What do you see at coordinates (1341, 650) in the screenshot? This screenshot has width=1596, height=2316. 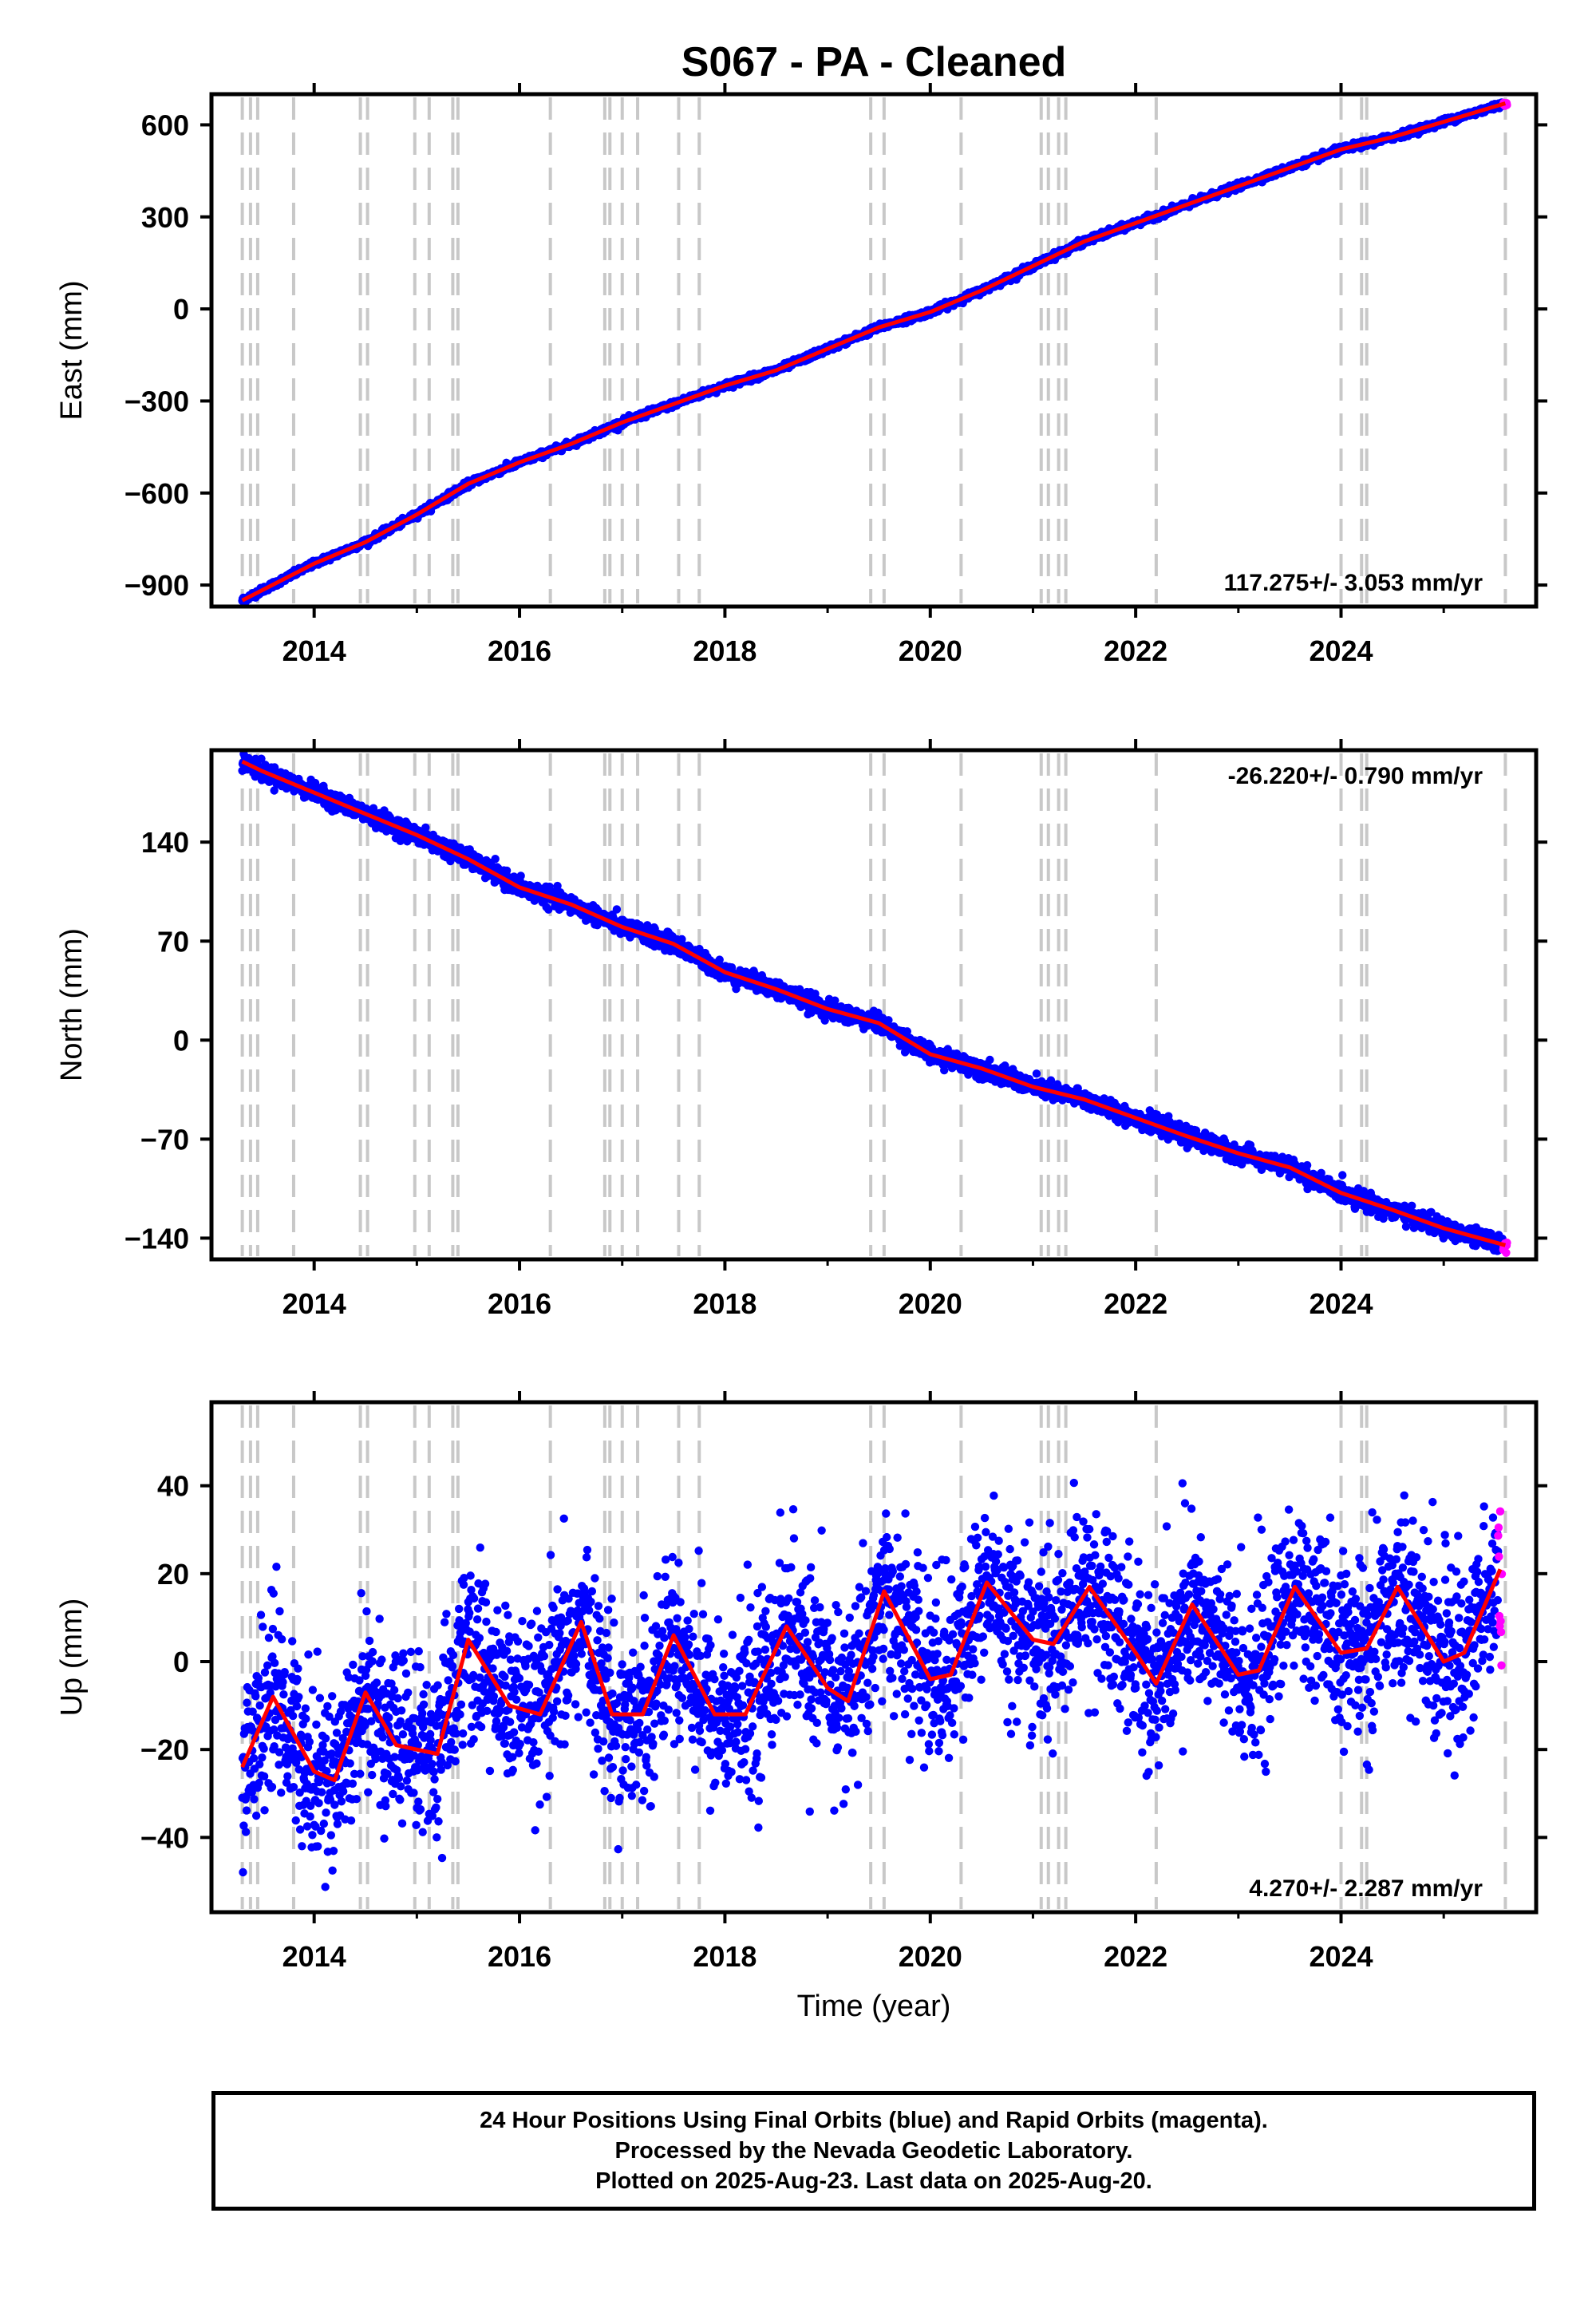 I see `x-tick-label: 2024` at bounding box center [1341, 650].